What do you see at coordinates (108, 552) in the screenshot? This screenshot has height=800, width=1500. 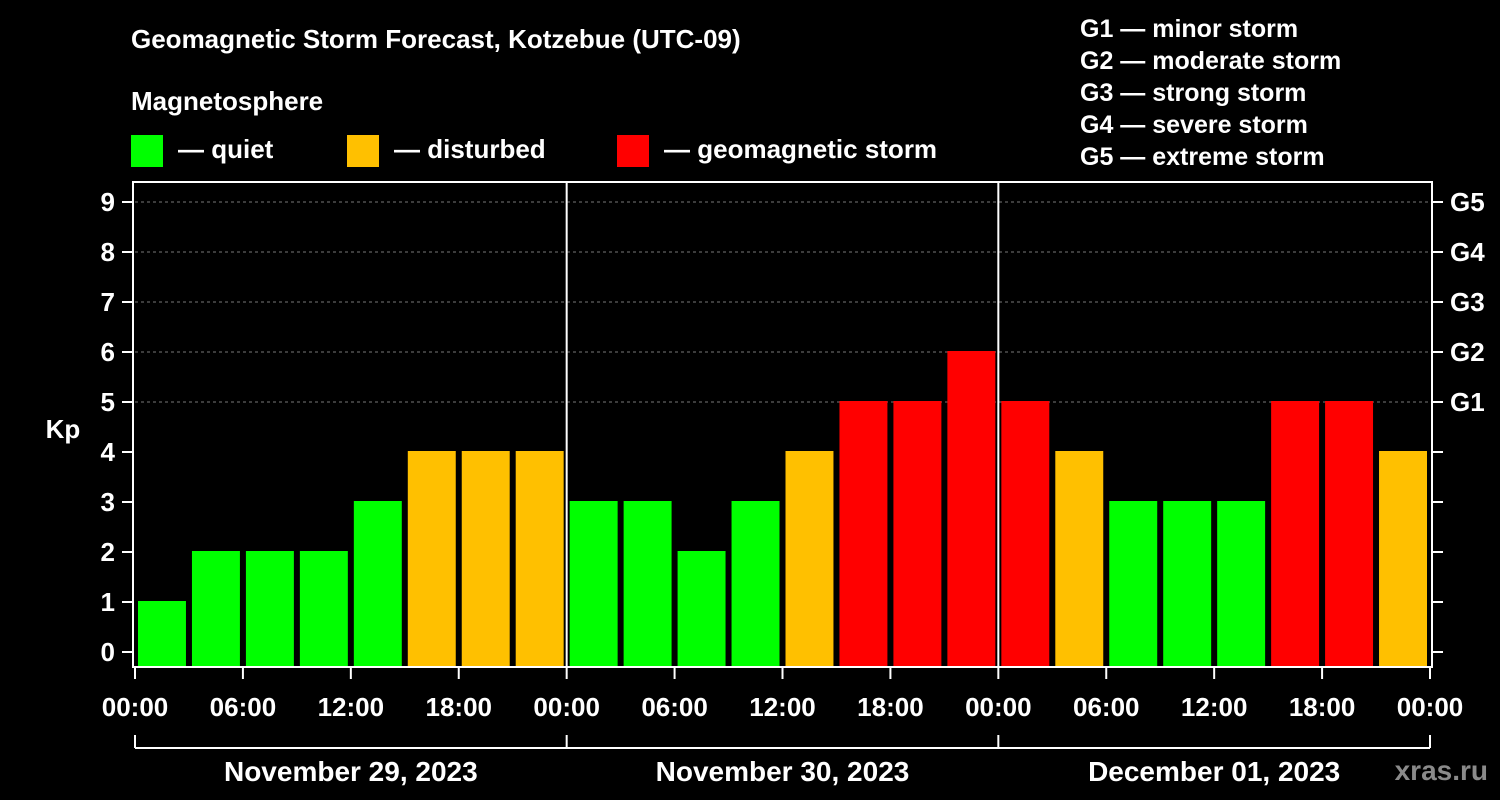 I see `y-tick-label: 2` at bounding box center [108, 552].